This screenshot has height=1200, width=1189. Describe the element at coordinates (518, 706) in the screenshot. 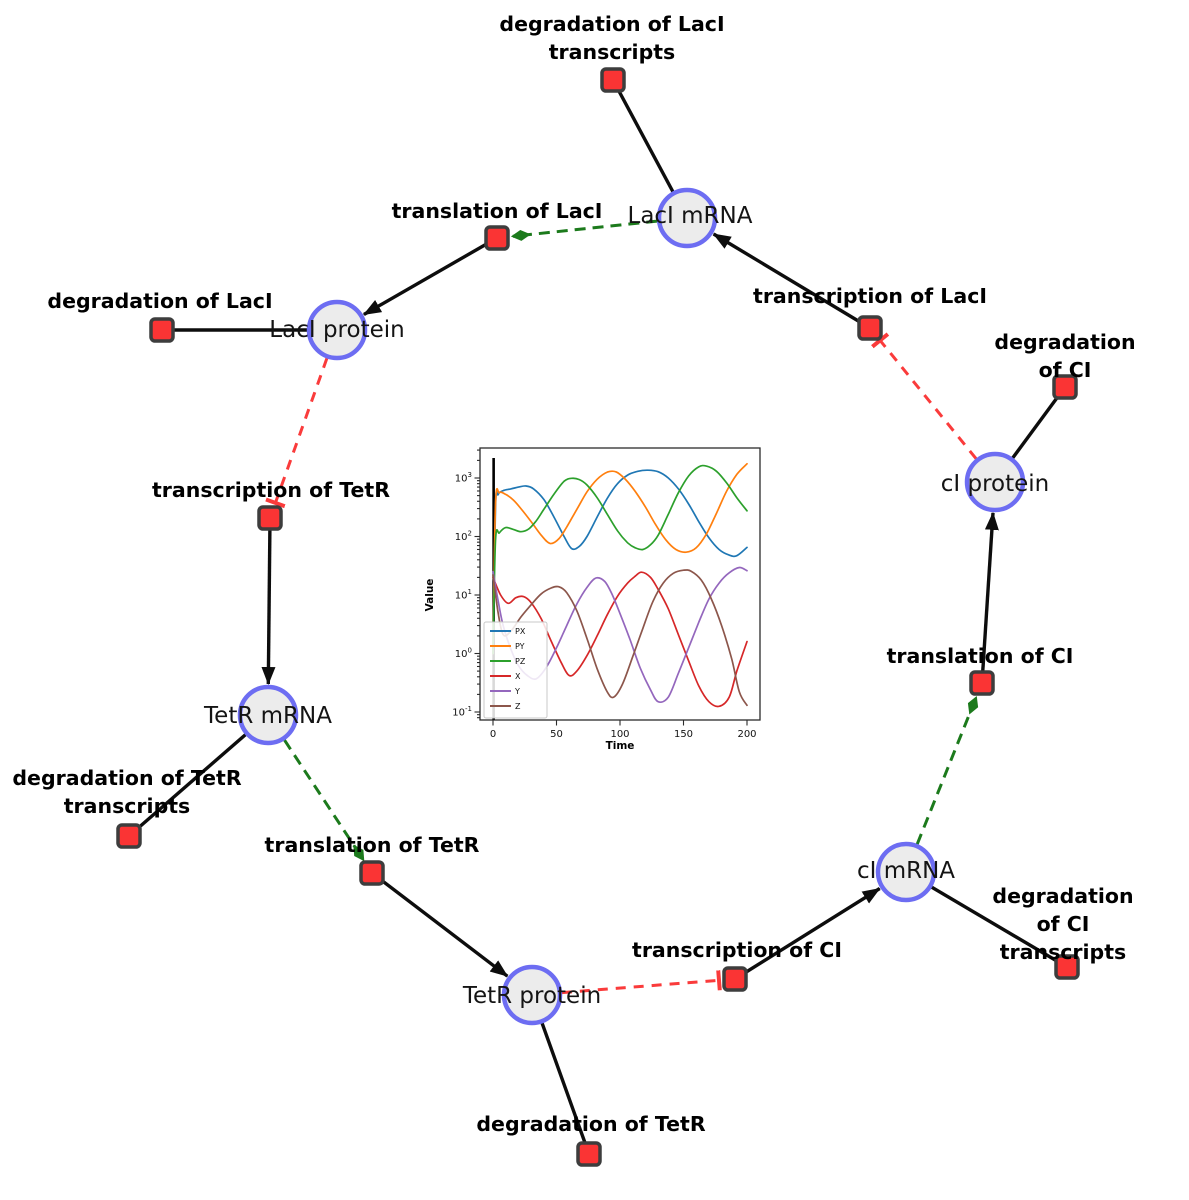

I see `chart-legend-label-Z: Z` at that location.